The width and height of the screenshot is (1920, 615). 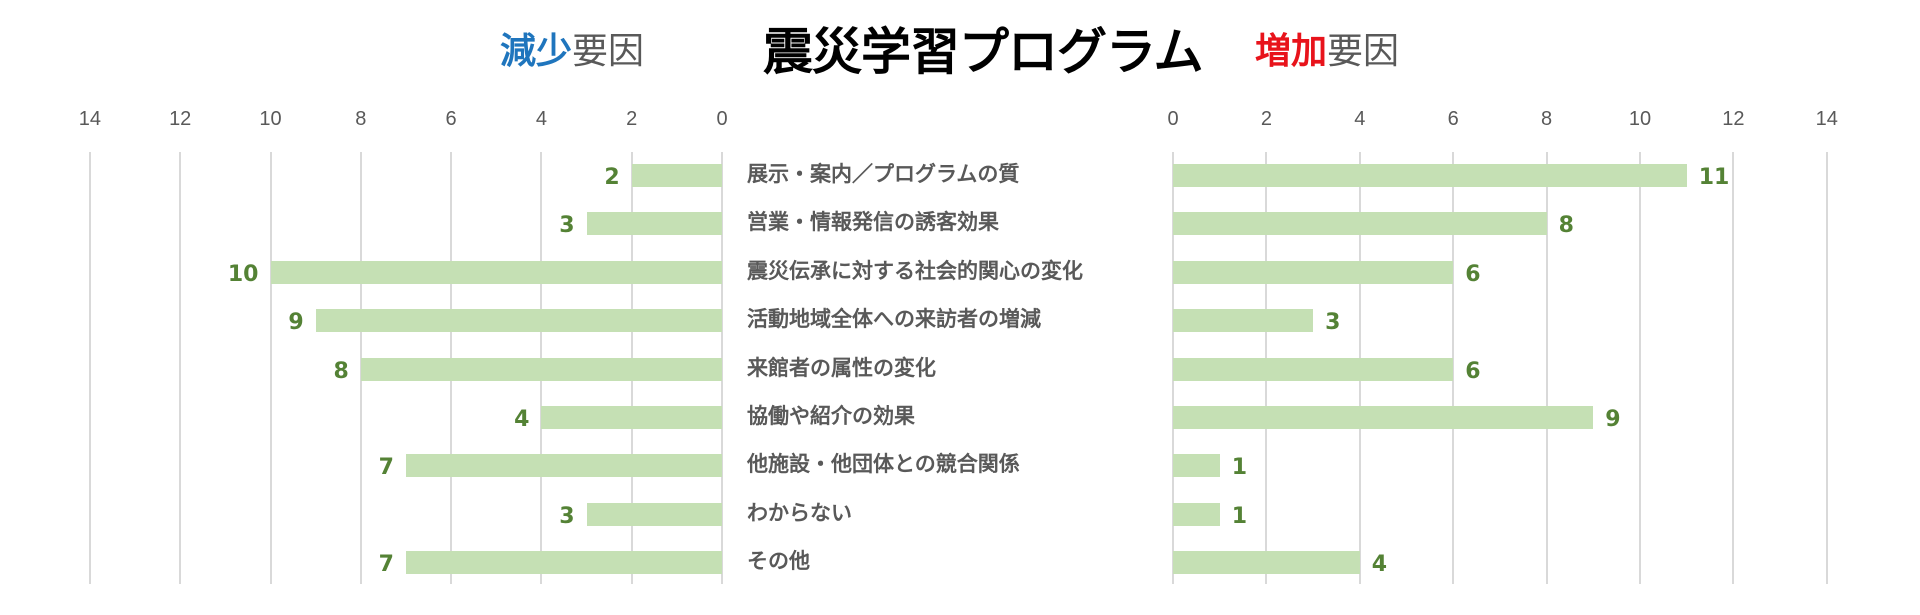 I want to click on category-label: 活動地域全体への来訪者の増減, so click(x=894, y=319).